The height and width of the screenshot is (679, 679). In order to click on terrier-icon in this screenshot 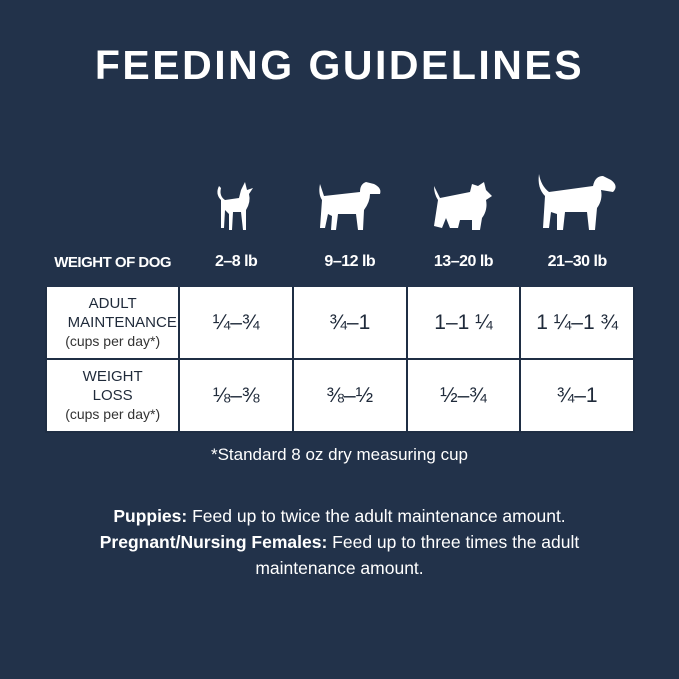, I will do `click(350, 202)`.